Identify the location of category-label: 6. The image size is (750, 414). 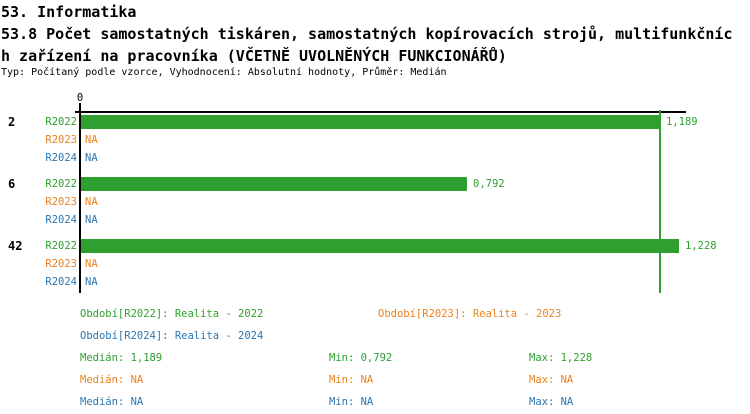
(12, 184).